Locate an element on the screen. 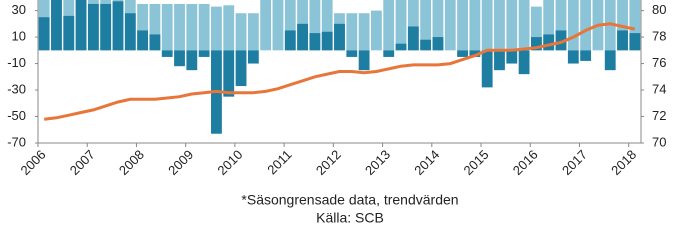 This screenshot has height=240, width=688. source: Källa: SCB is located at coordinates (350, 218).